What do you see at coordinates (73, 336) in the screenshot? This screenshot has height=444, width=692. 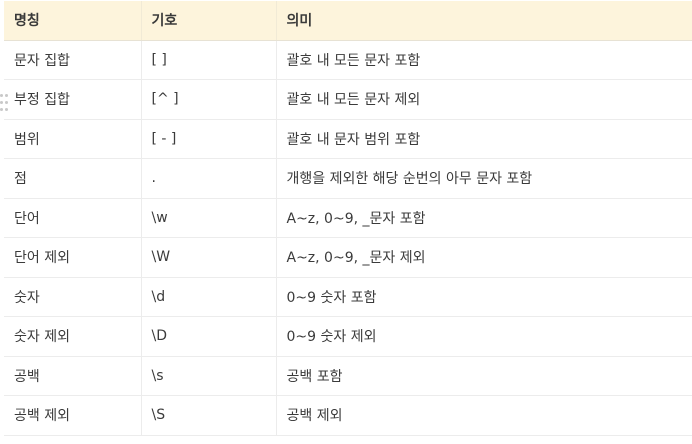 I see `cell-name: 숫자 제외` at bounding box center [73, 336].